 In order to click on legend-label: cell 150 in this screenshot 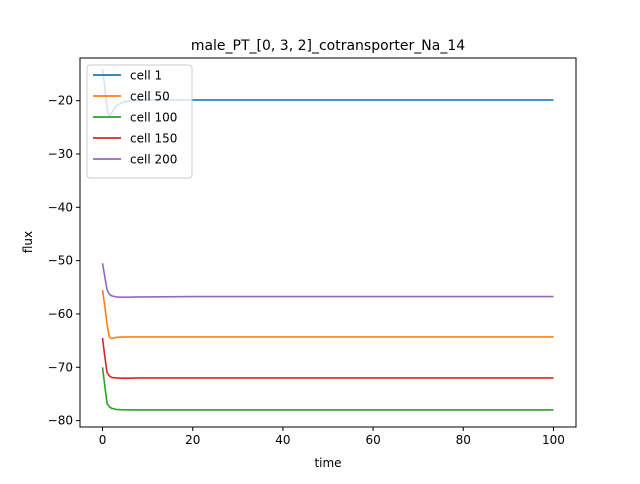, I will do `click(153, 139)`.